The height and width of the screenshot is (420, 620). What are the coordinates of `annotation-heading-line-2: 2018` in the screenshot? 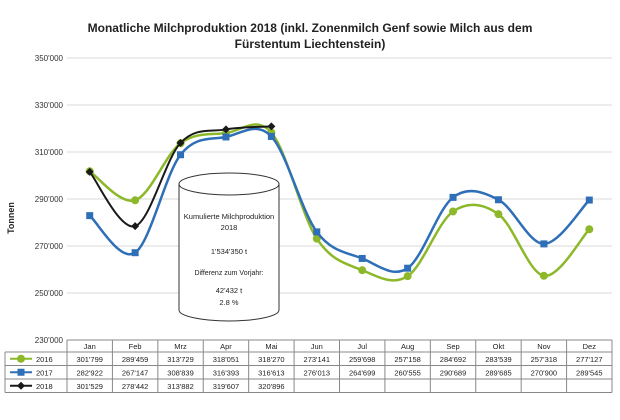 It's located at (229, 227).